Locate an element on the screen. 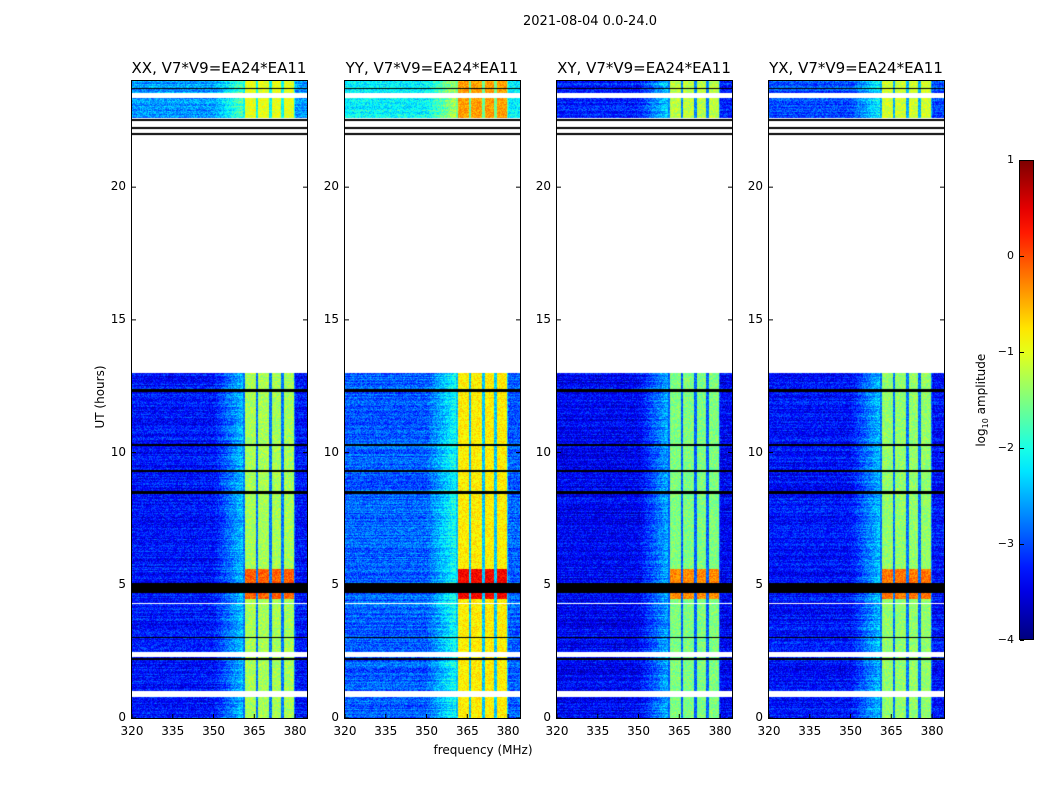 This screenshot has height=800, width=1050. colorbar-tick-label: 0 is located at coordinates (1010, 255).